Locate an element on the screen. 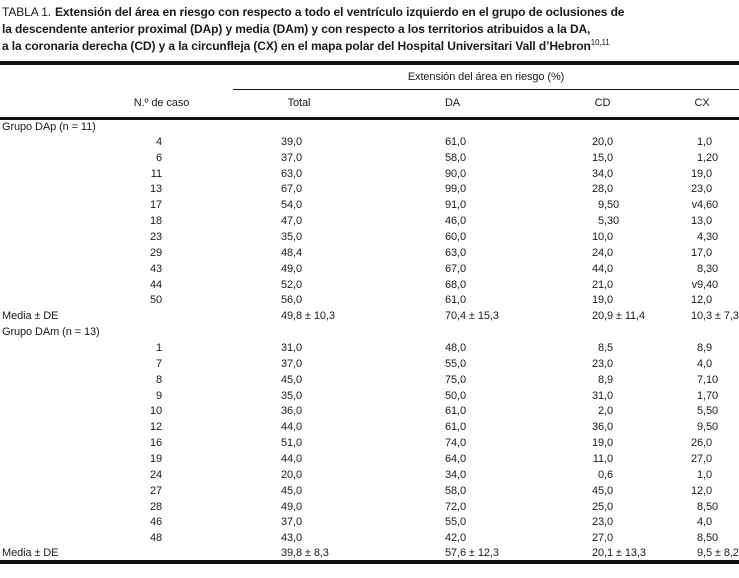  table-row: 9 35,0 50,0 31,0 1,70 is located at coordinates (369, 396).